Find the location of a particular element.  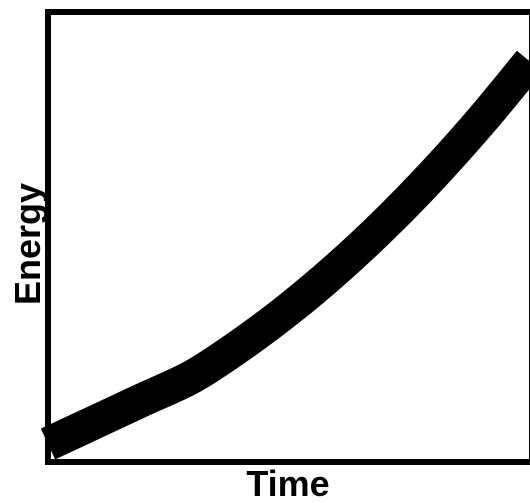

y-axis-label: Energy is located at coordinates (27, 244).